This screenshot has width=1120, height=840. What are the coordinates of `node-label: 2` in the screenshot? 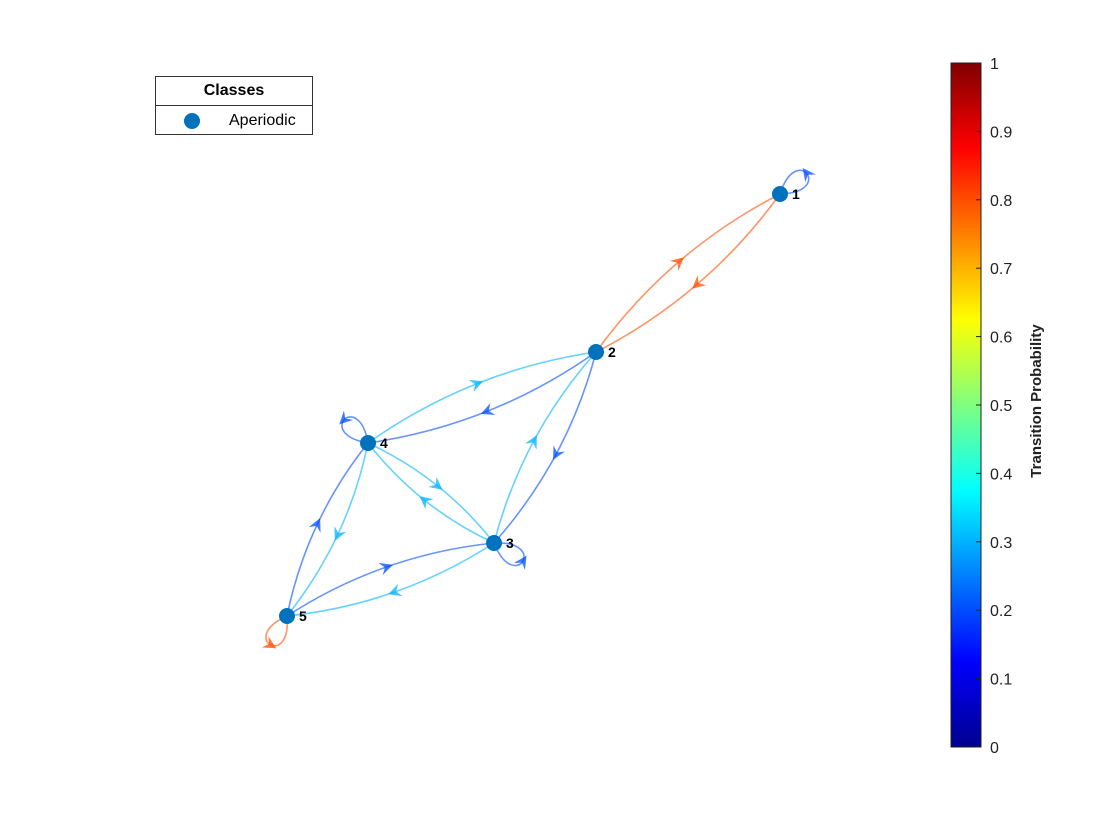 It's located at (612, 352).